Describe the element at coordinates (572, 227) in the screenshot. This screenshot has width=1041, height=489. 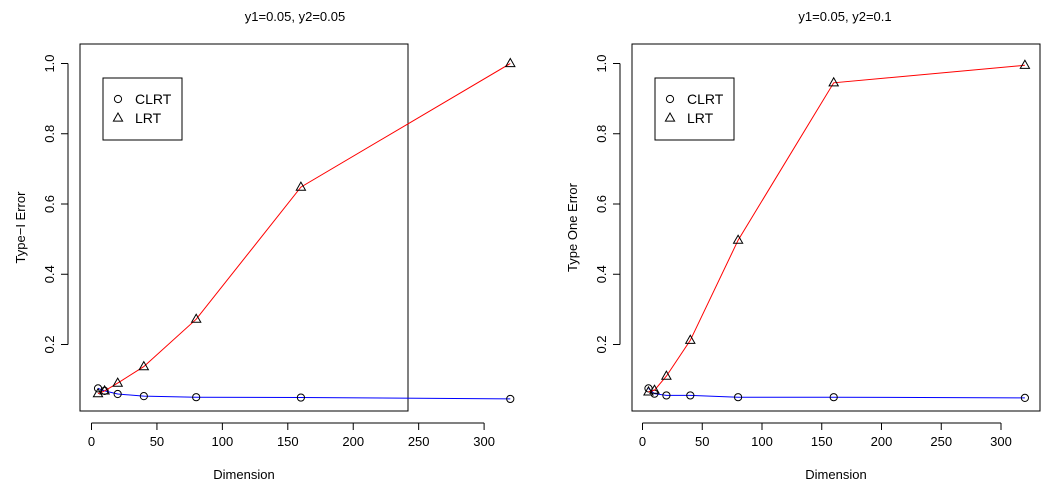
I see `y-axis-label: Type One Error` at that location.